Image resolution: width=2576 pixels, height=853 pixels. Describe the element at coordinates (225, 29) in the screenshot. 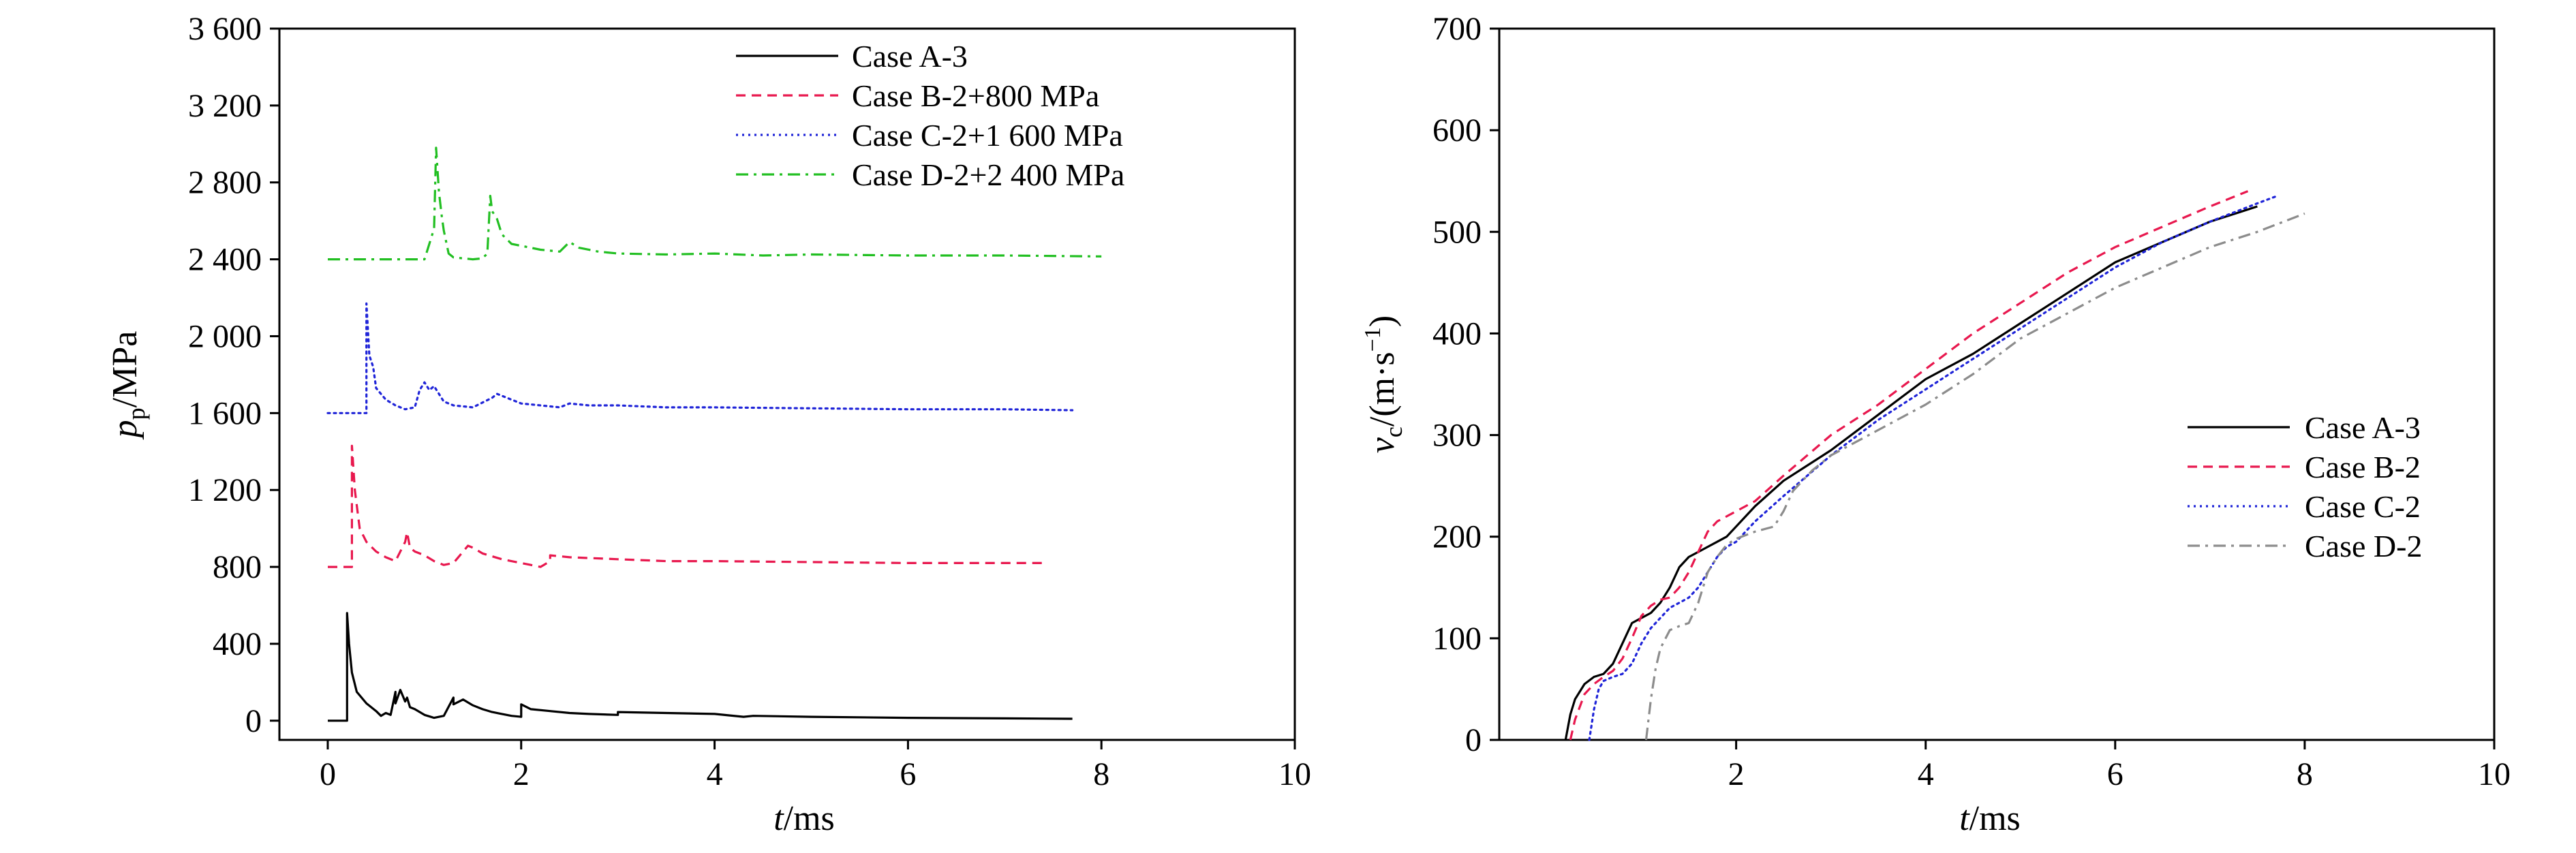

I see `y-tick-label: 3 600` at that location.